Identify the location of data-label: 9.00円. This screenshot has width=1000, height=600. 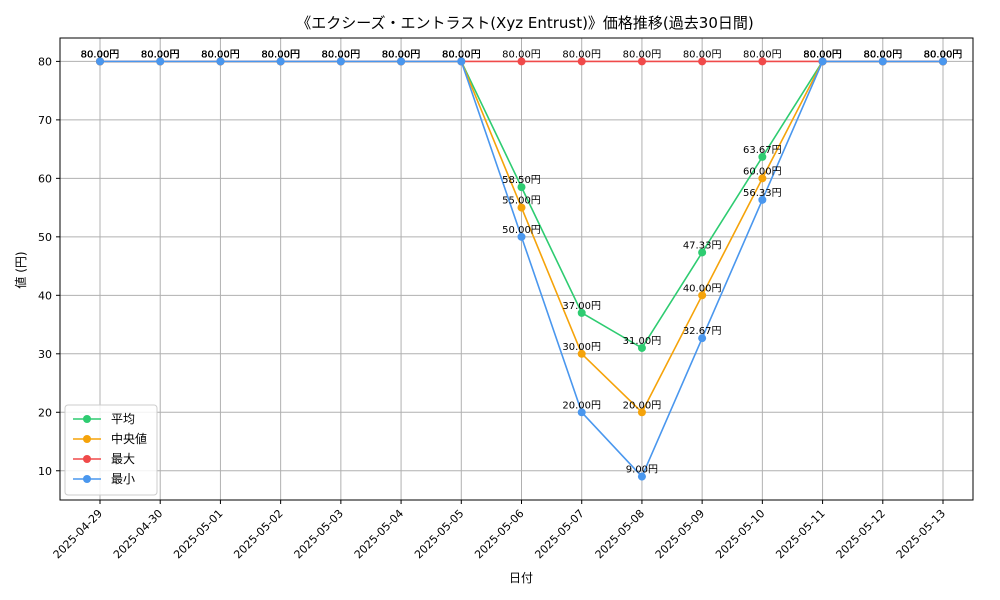
(642, 470).